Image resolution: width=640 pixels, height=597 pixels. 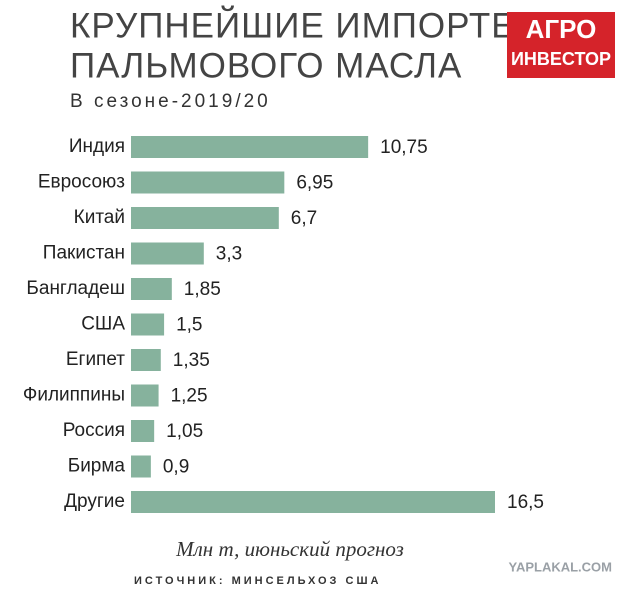 What do you see at coordinates (321, 25) in the screenshot?
I see `chart-title: КРУПНЕЙШИЕ ИМПОРТЕРЫ` at bounding box center [321, 25].